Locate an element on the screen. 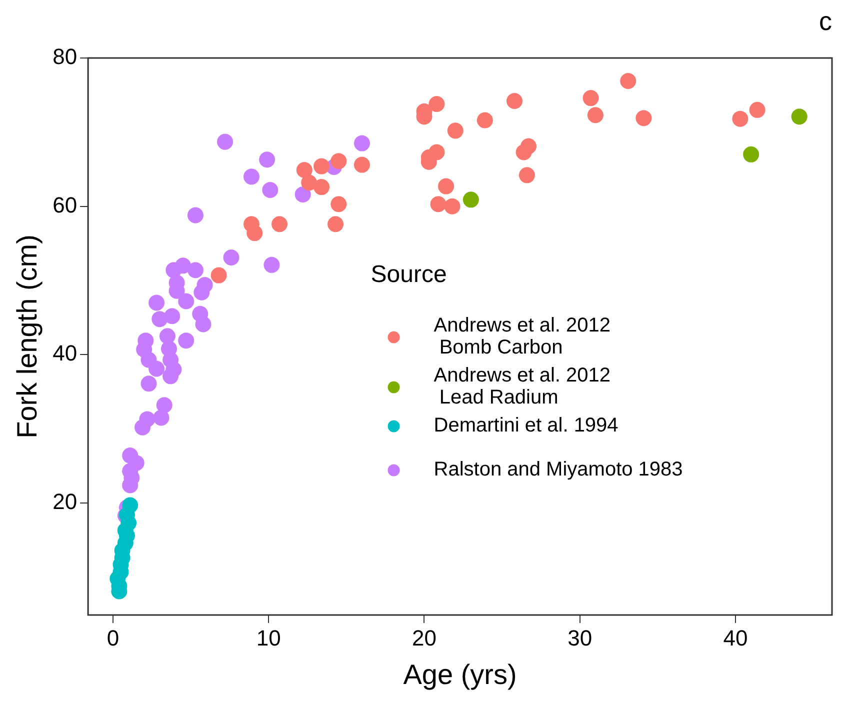 The image size is (848, 705). y-tick-label: 20 is located at coordinates (65, 501).